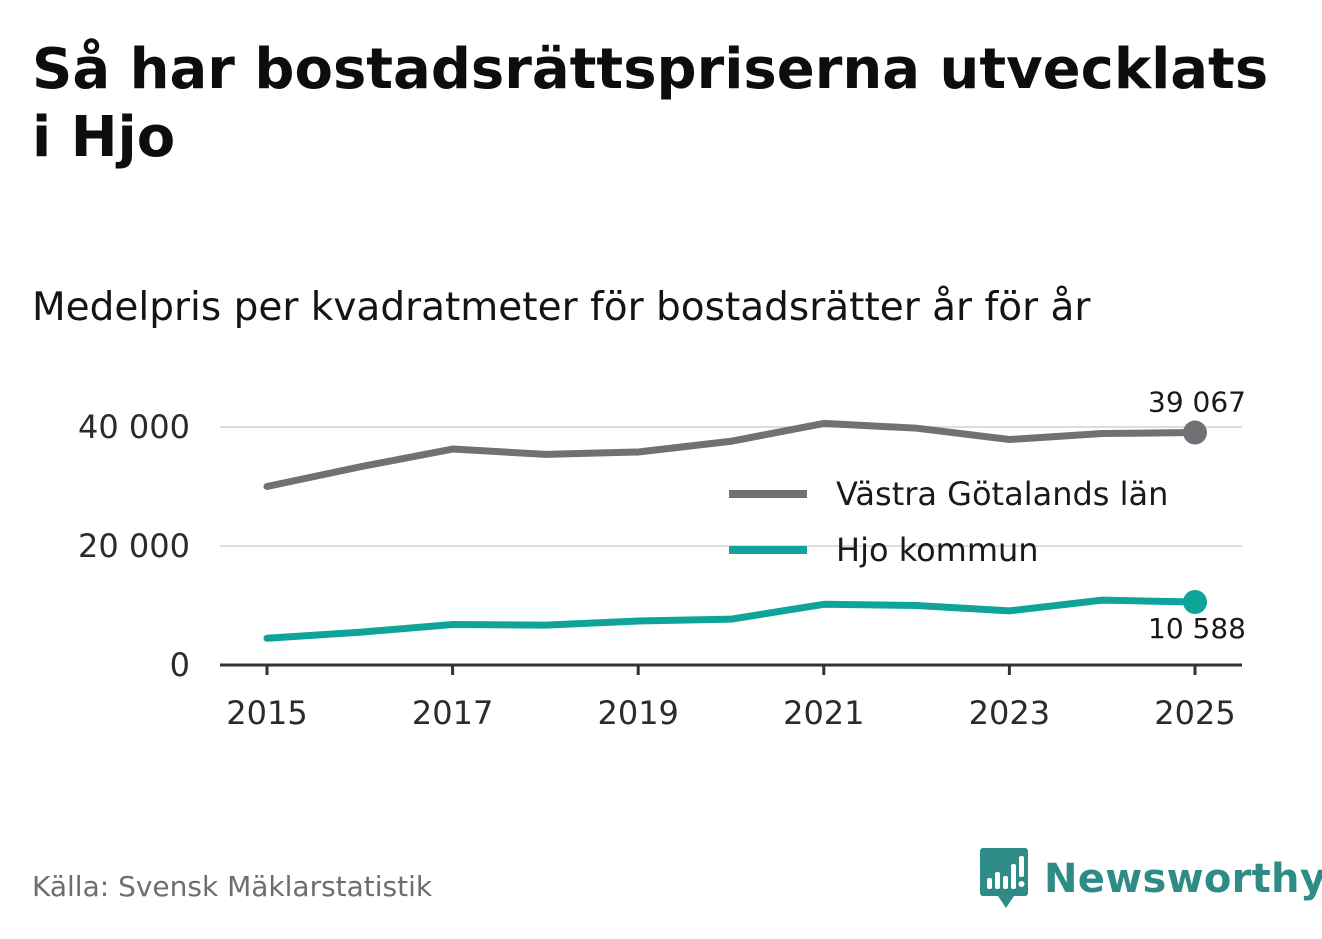 The width and height of the screenshot is (1322, 939). What do you see at coordinates (948, 522) in the screenshot?
I see `legend: Västra Götalands län Hjo kommun` at bounding box center [948, 522].